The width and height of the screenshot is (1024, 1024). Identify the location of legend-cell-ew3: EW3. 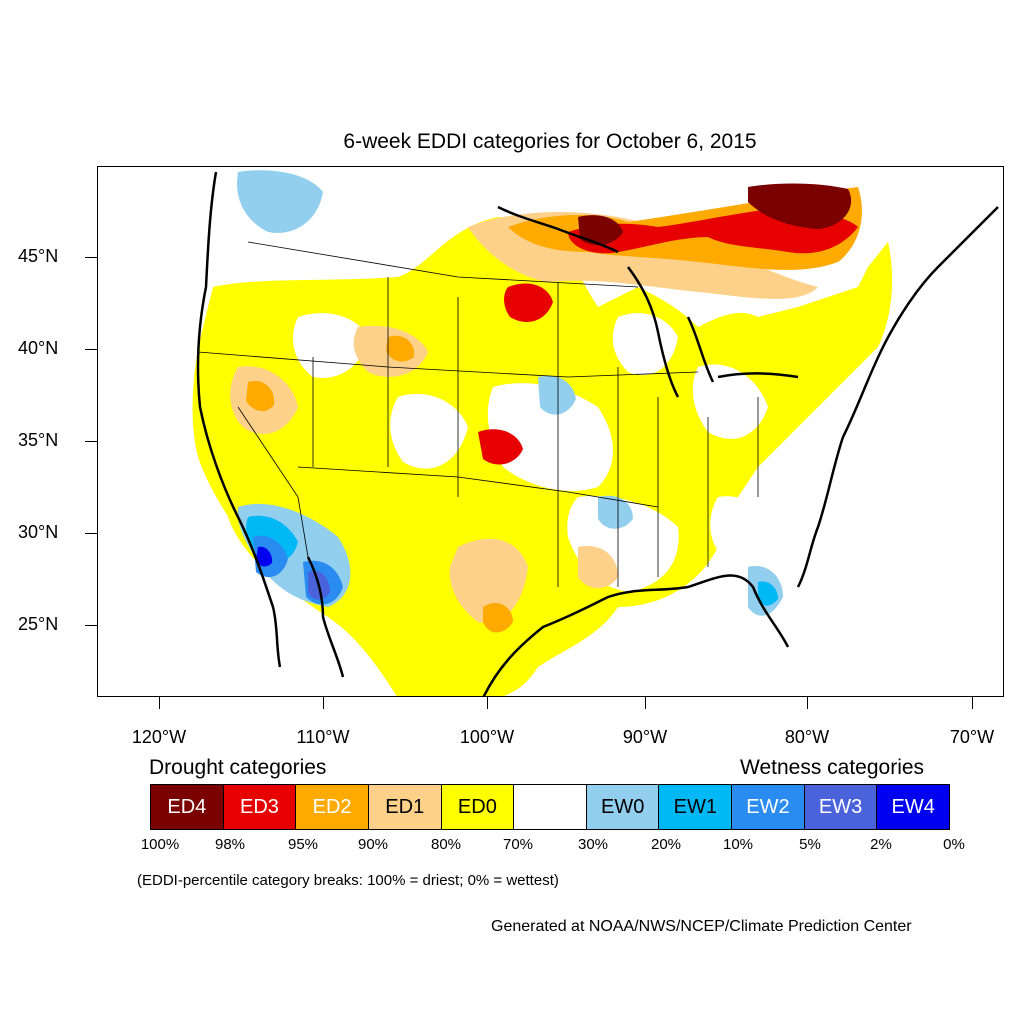
(841, 807).